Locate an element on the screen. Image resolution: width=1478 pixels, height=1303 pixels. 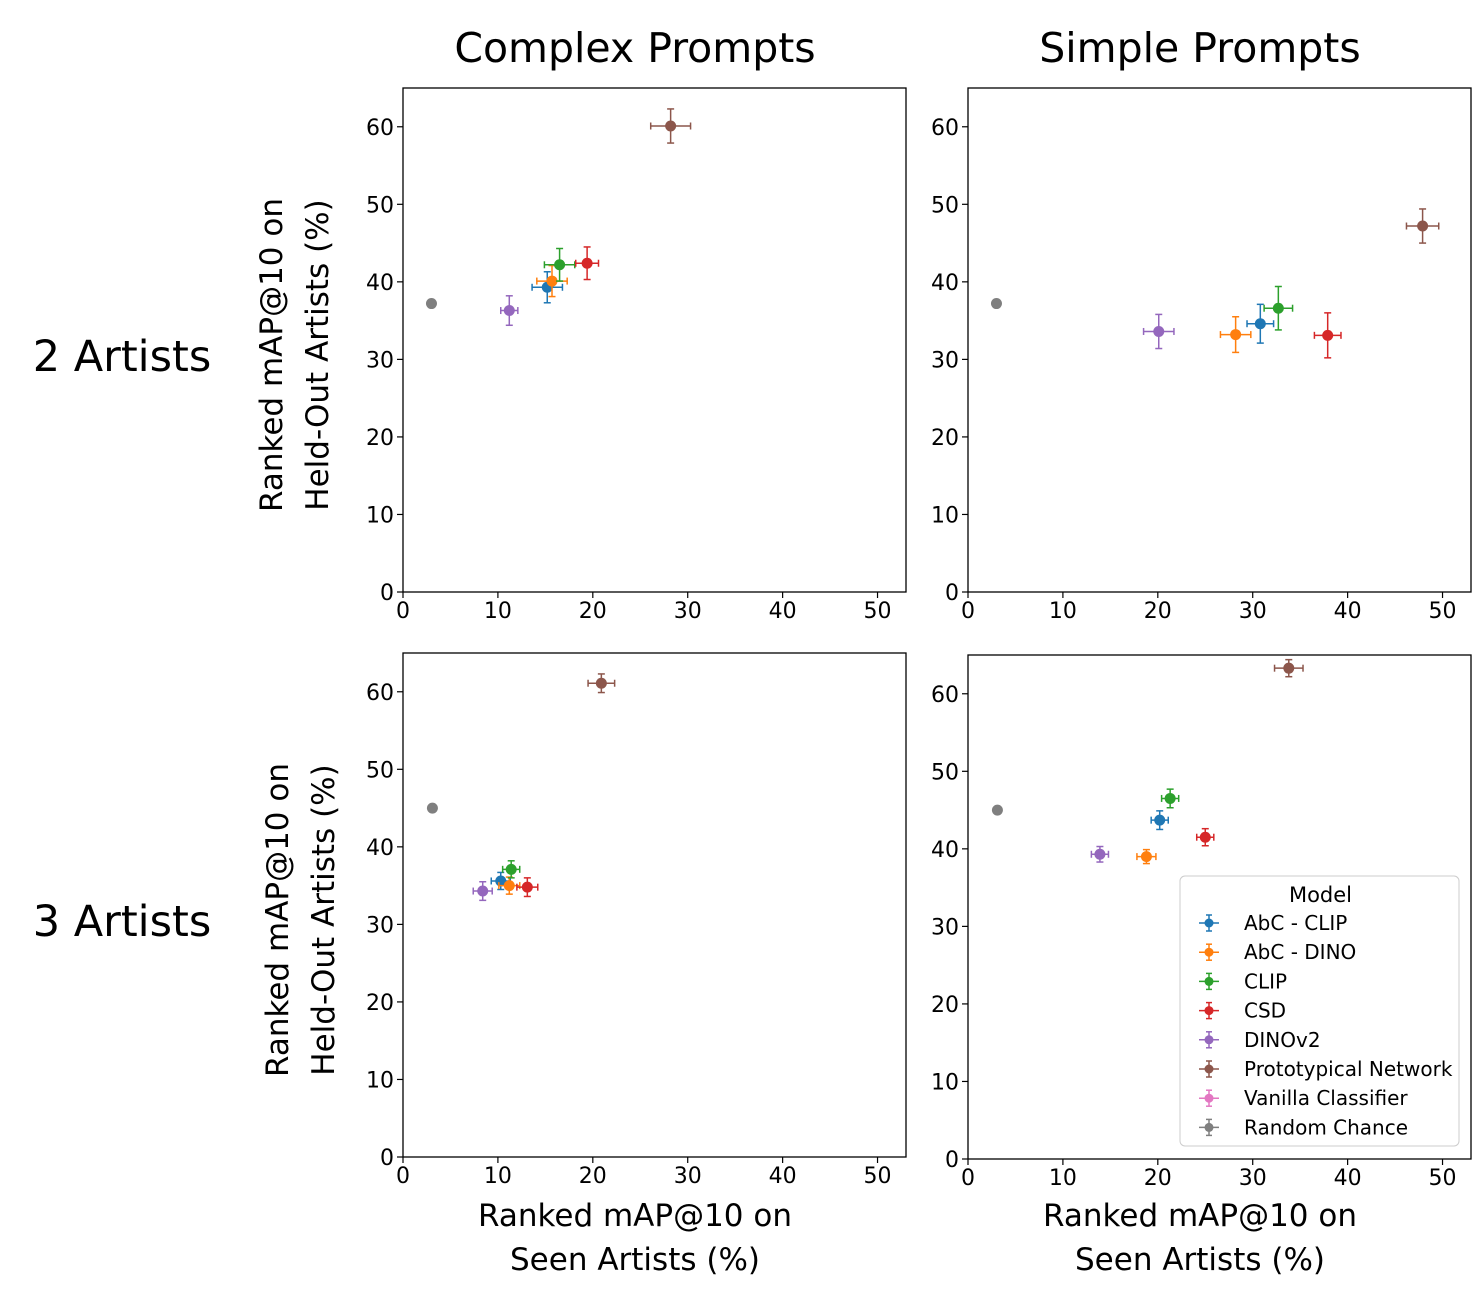
legend-box is located at coordinates (1319, 1011).